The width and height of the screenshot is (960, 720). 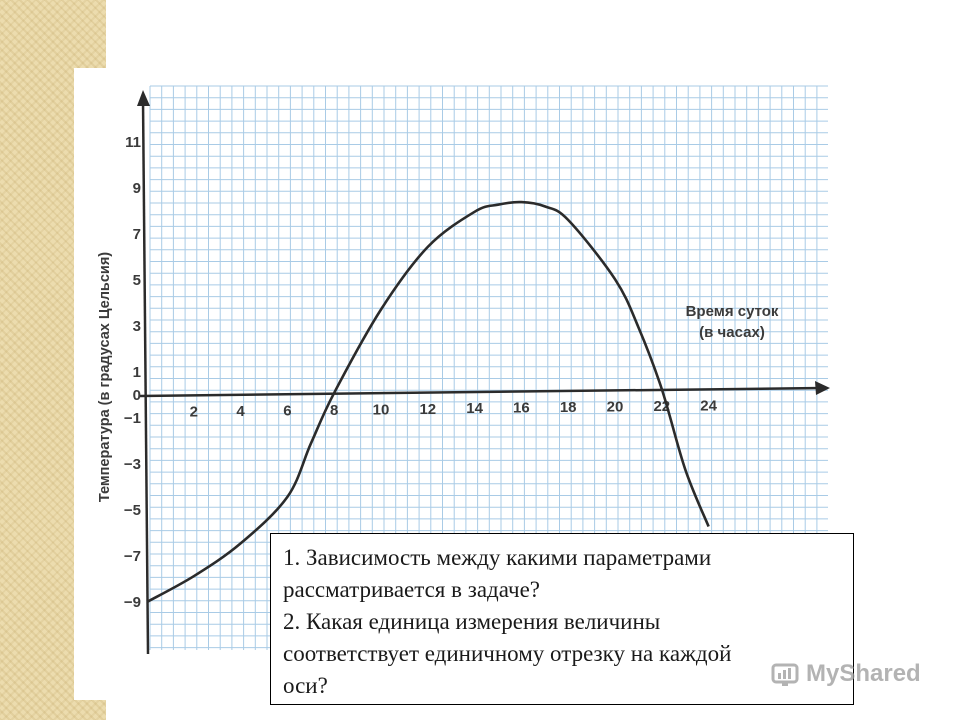 What do you see at coordinates (785, 674) in the screenshot?
I see `myshared-logo-icon` at bounding box center [785, 674].